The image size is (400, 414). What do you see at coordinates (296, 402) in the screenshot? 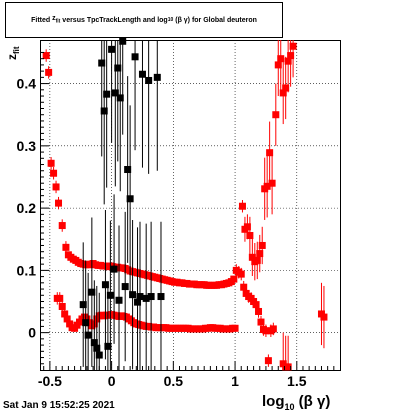
I see `x-axis-label: log10 (β γ)` at bounding box center [296, 402].